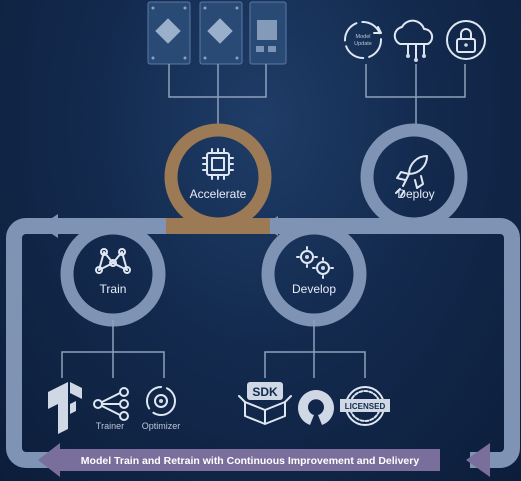 Image resolution: width=521 pixels, height=481 pixels. Describe the element at coordinates (113, 349) in the screenshot. I see `train-connectors` at that location.